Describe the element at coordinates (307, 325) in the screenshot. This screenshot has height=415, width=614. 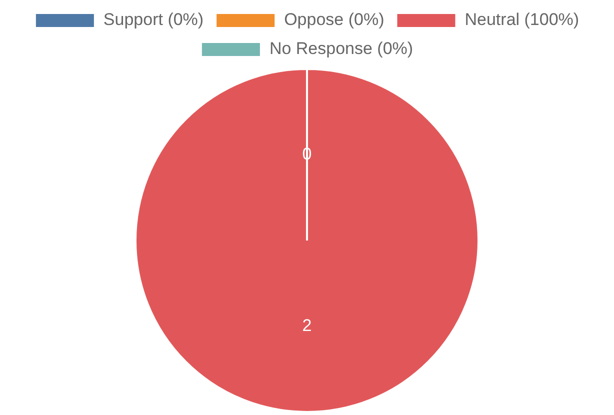
I see `data-label: 2` at that location.